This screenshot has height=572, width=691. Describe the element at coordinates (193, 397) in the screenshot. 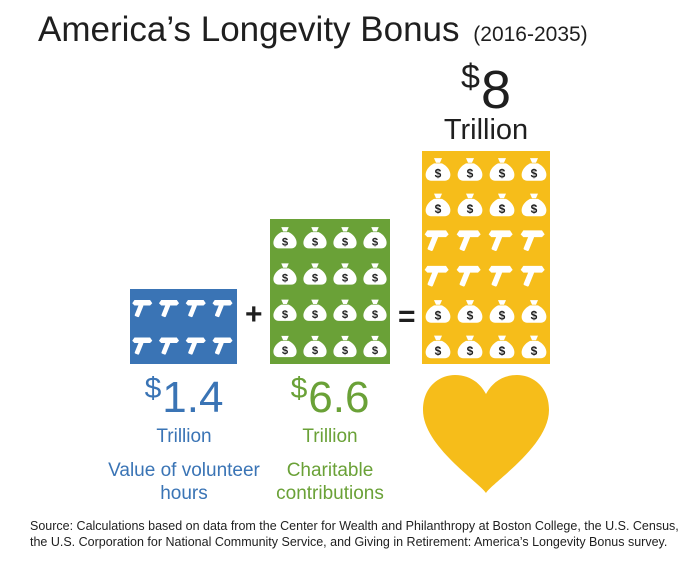

I see `volunteer-value: 1.4` at that location.